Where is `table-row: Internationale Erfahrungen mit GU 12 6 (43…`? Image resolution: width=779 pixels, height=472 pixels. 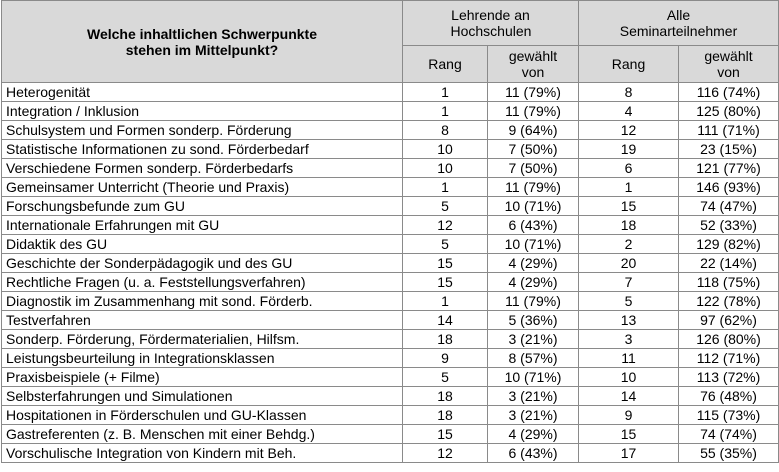 table-row: Internationale Erfahrungen mit GU 12 6 (43… is located at coordinates (390, 225).